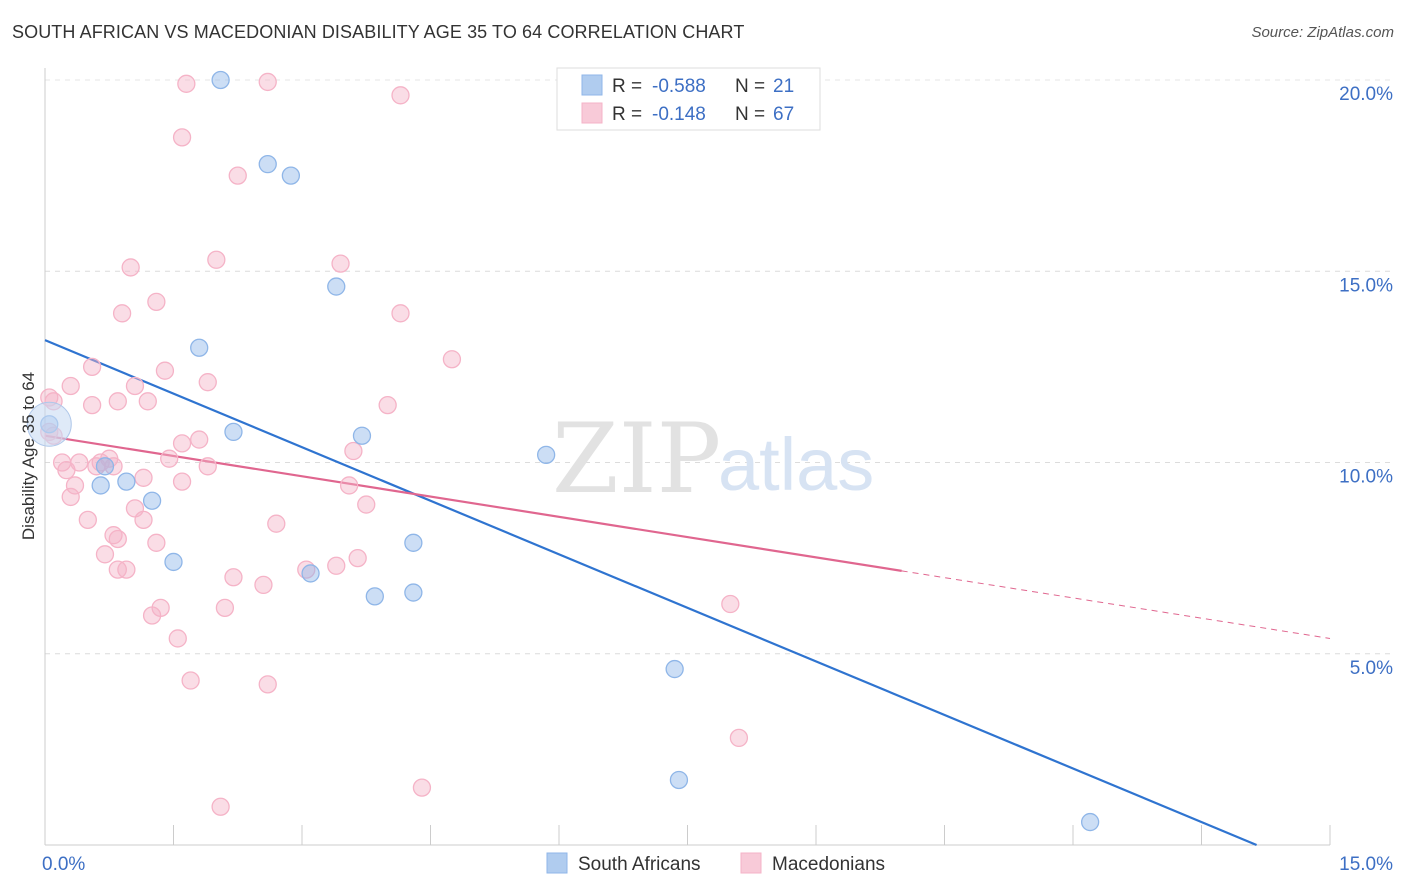 This screenshot has height=892, width=1406. What do you see at coordinates (783, 114) in the screenshot?
I see `stats-n-value: 67` at bounding box center [783, 114].